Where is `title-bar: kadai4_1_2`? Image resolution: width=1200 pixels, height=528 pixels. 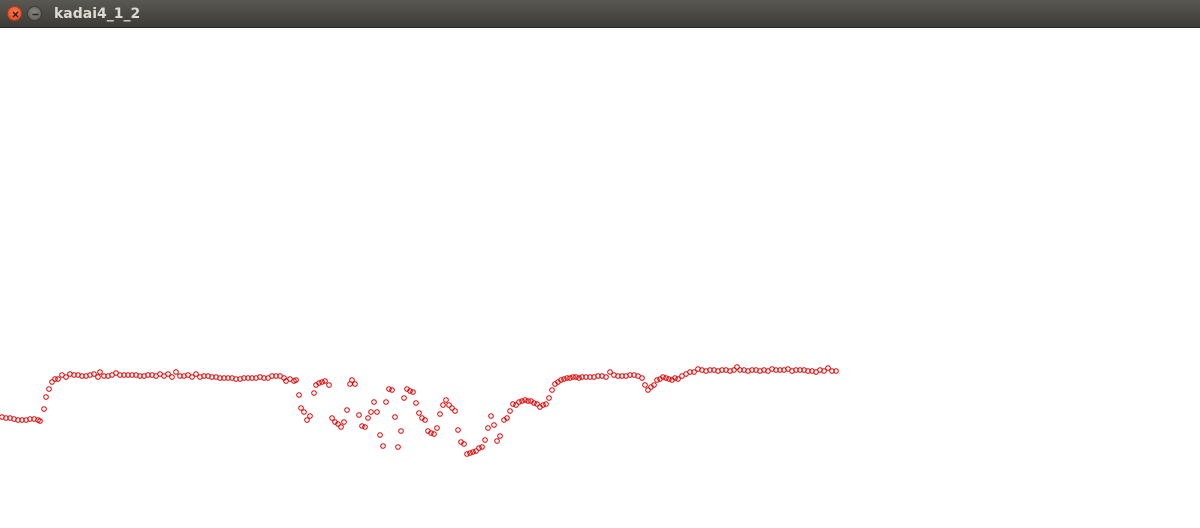
title-bar: kadai4_1_2 is located at coordinates (600, 14).